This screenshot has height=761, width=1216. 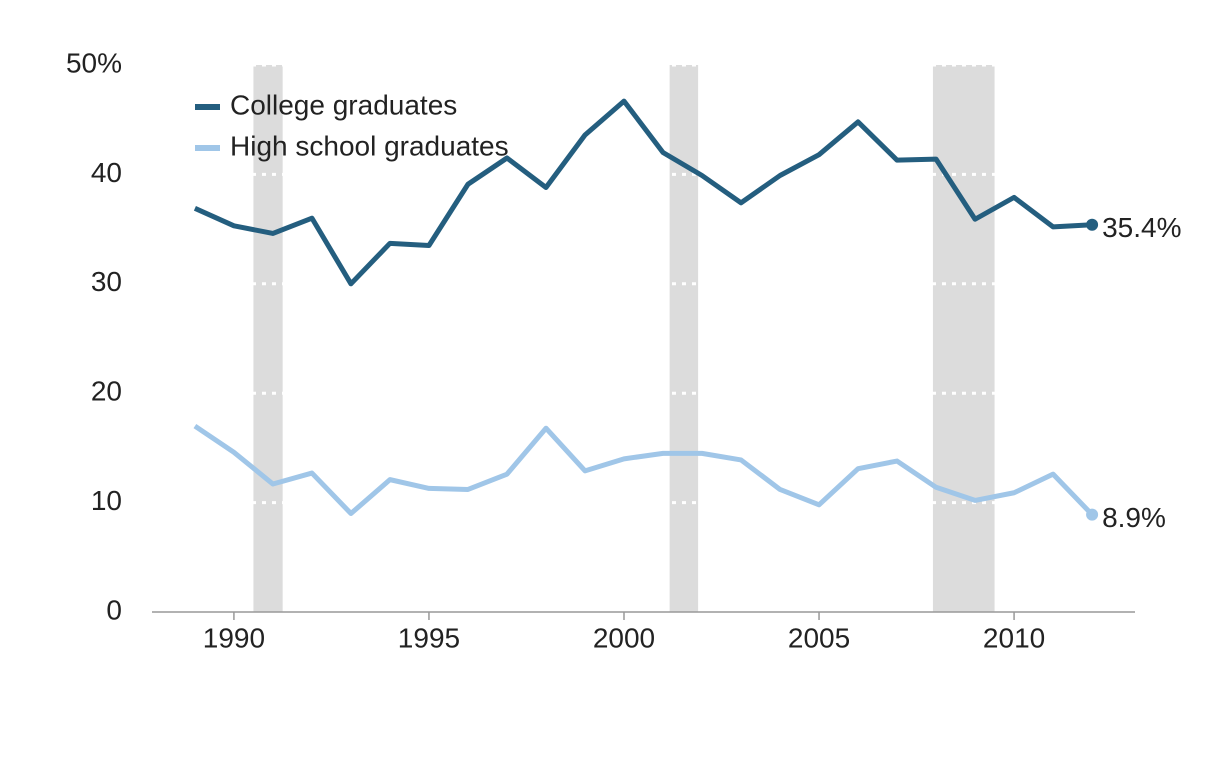 I want to click on value-label: 8.9%, so click(x=1134, y=517).